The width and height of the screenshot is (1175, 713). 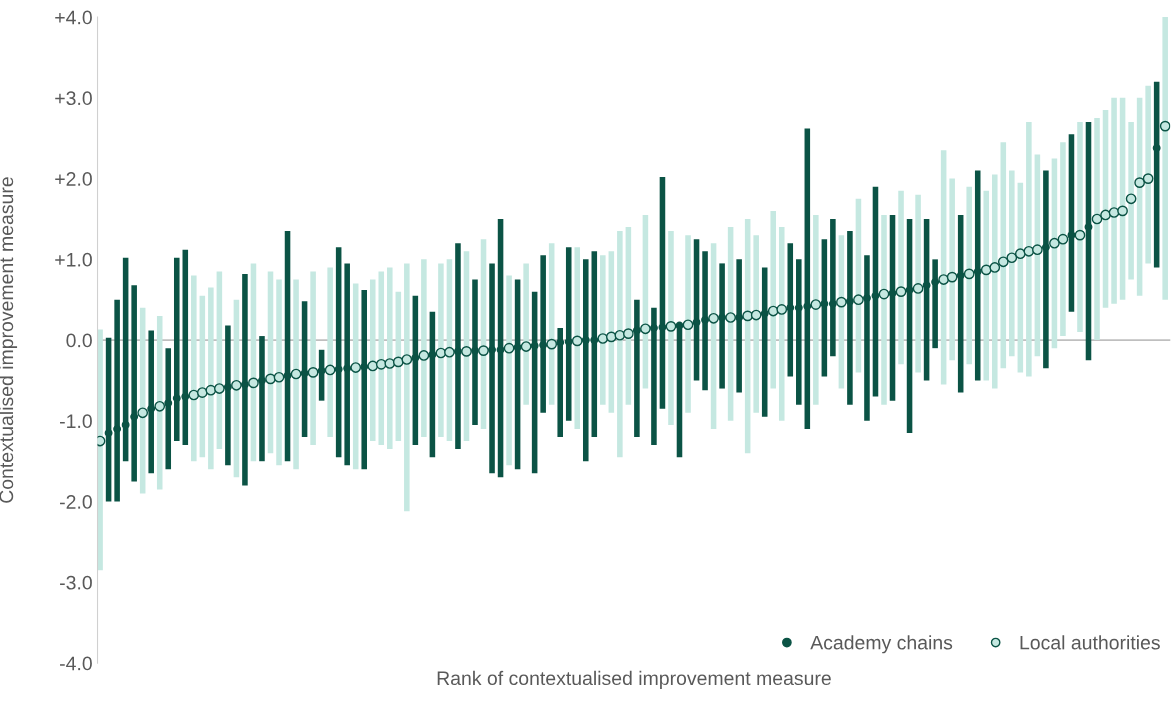 I want to click on y-tick-label: -1.0, so click(x=76, y=421).